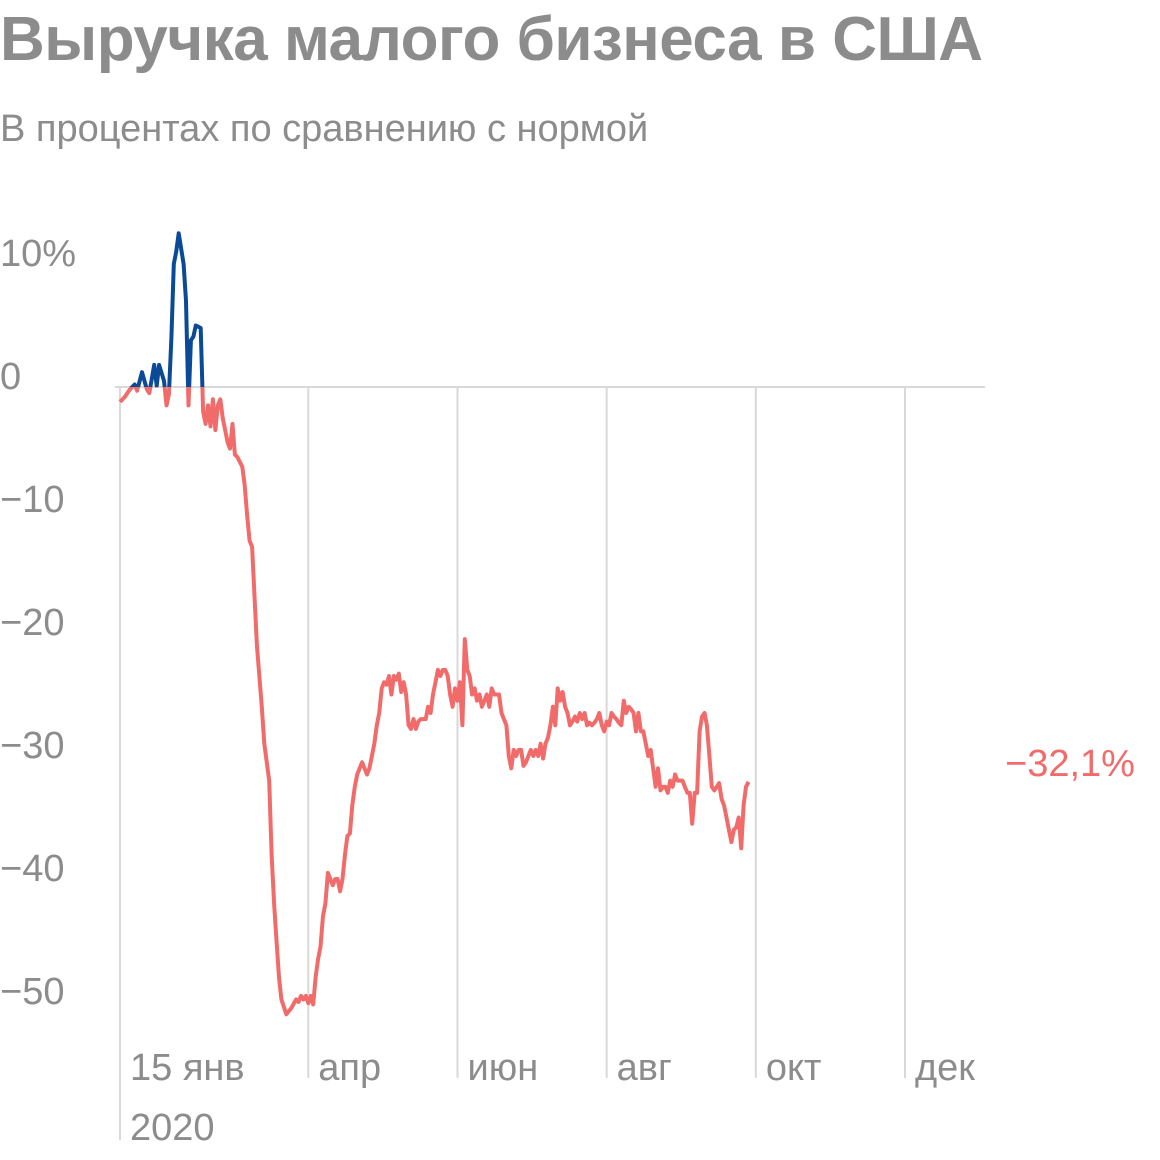  What do you see at coordinates (167, 309) in the screenshot?
I see `series-line-above-zero` at bounding box center [167, 309].